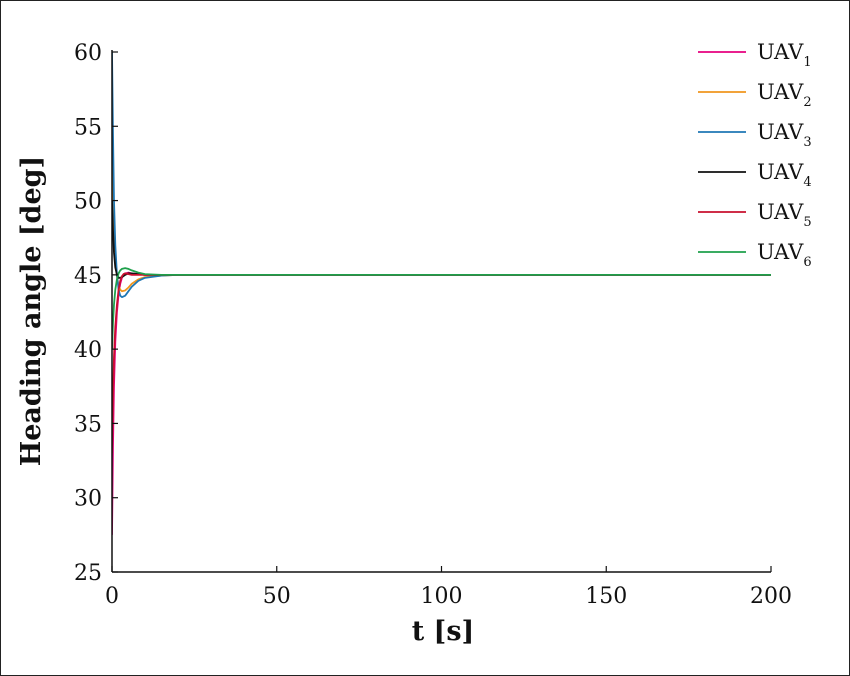 The width and height of the screenshot is (850, 676). I want to click on y-tick-label: 60, so click(88, 53).